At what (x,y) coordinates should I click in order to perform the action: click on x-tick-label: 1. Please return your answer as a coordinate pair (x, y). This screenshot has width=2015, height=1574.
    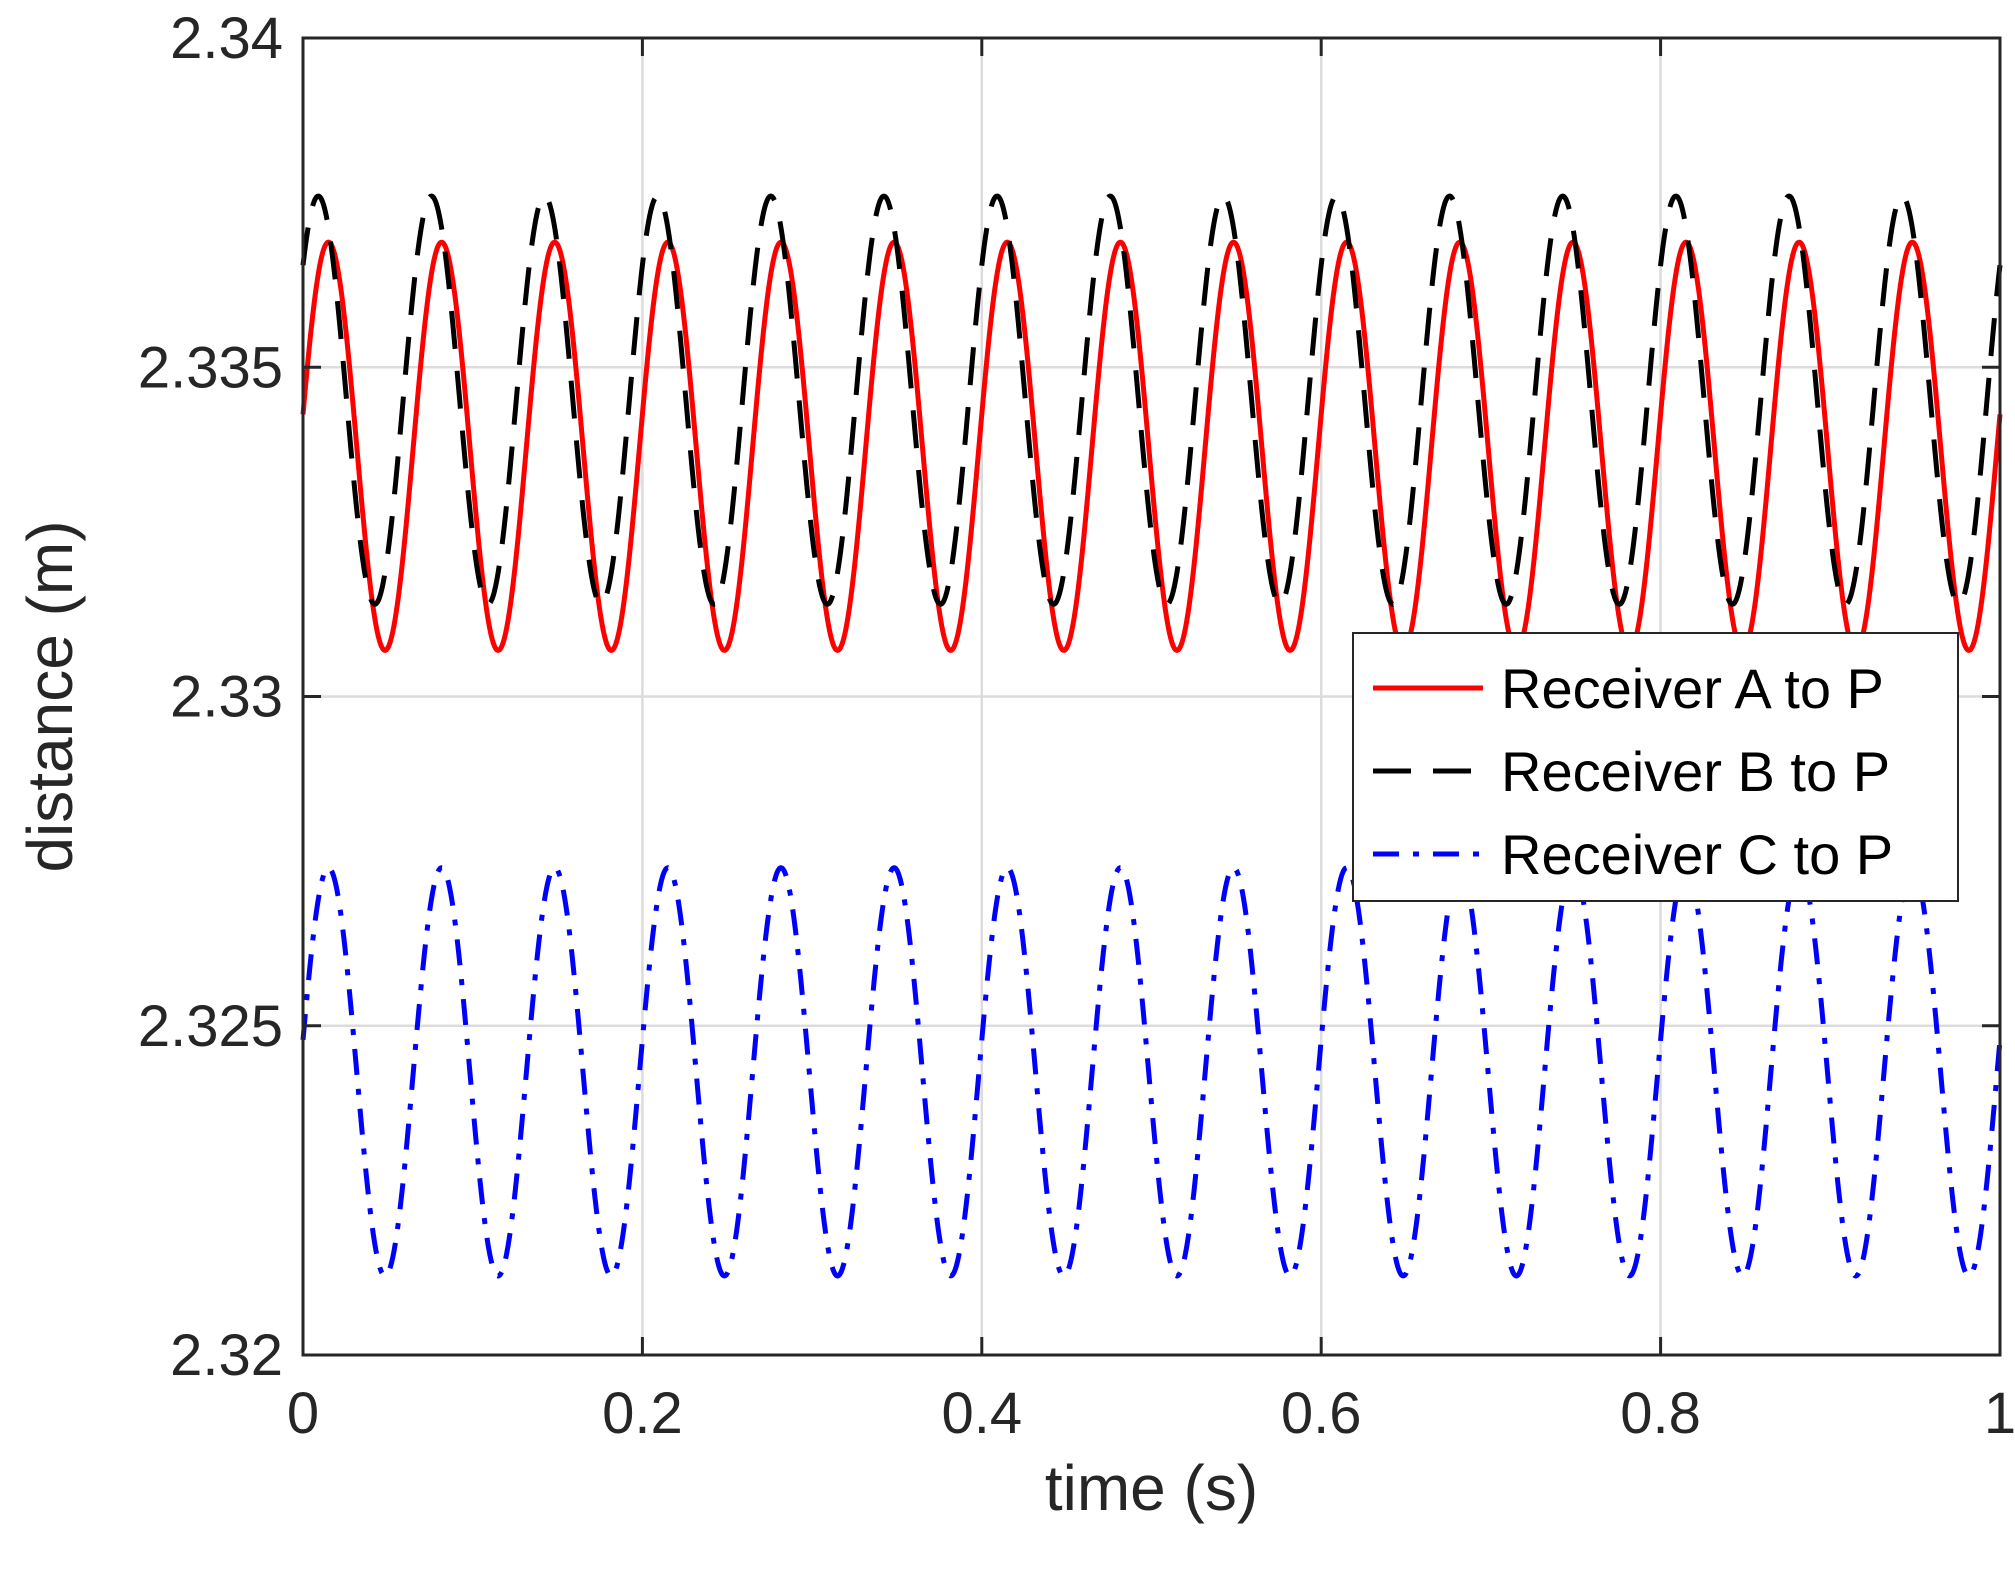
    Looking at the image, I should click on (1999, 1413).